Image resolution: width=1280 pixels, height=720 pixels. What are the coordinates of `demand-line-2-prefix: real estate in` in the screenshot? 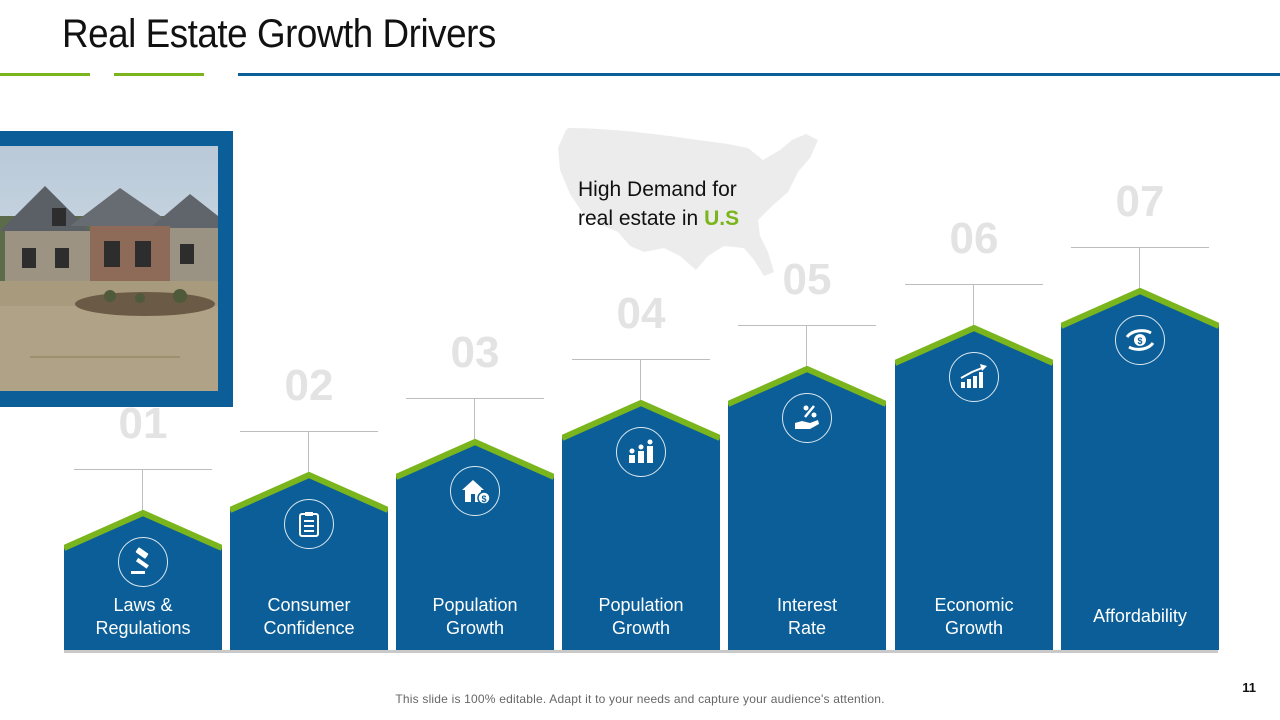 It's located at (641, 218).